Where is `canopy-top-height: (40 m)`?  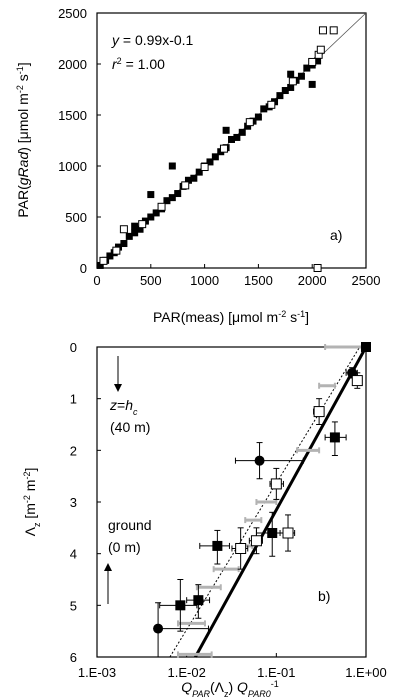 canopy-top-height: (40 m) is located at coordinates (130, 427).